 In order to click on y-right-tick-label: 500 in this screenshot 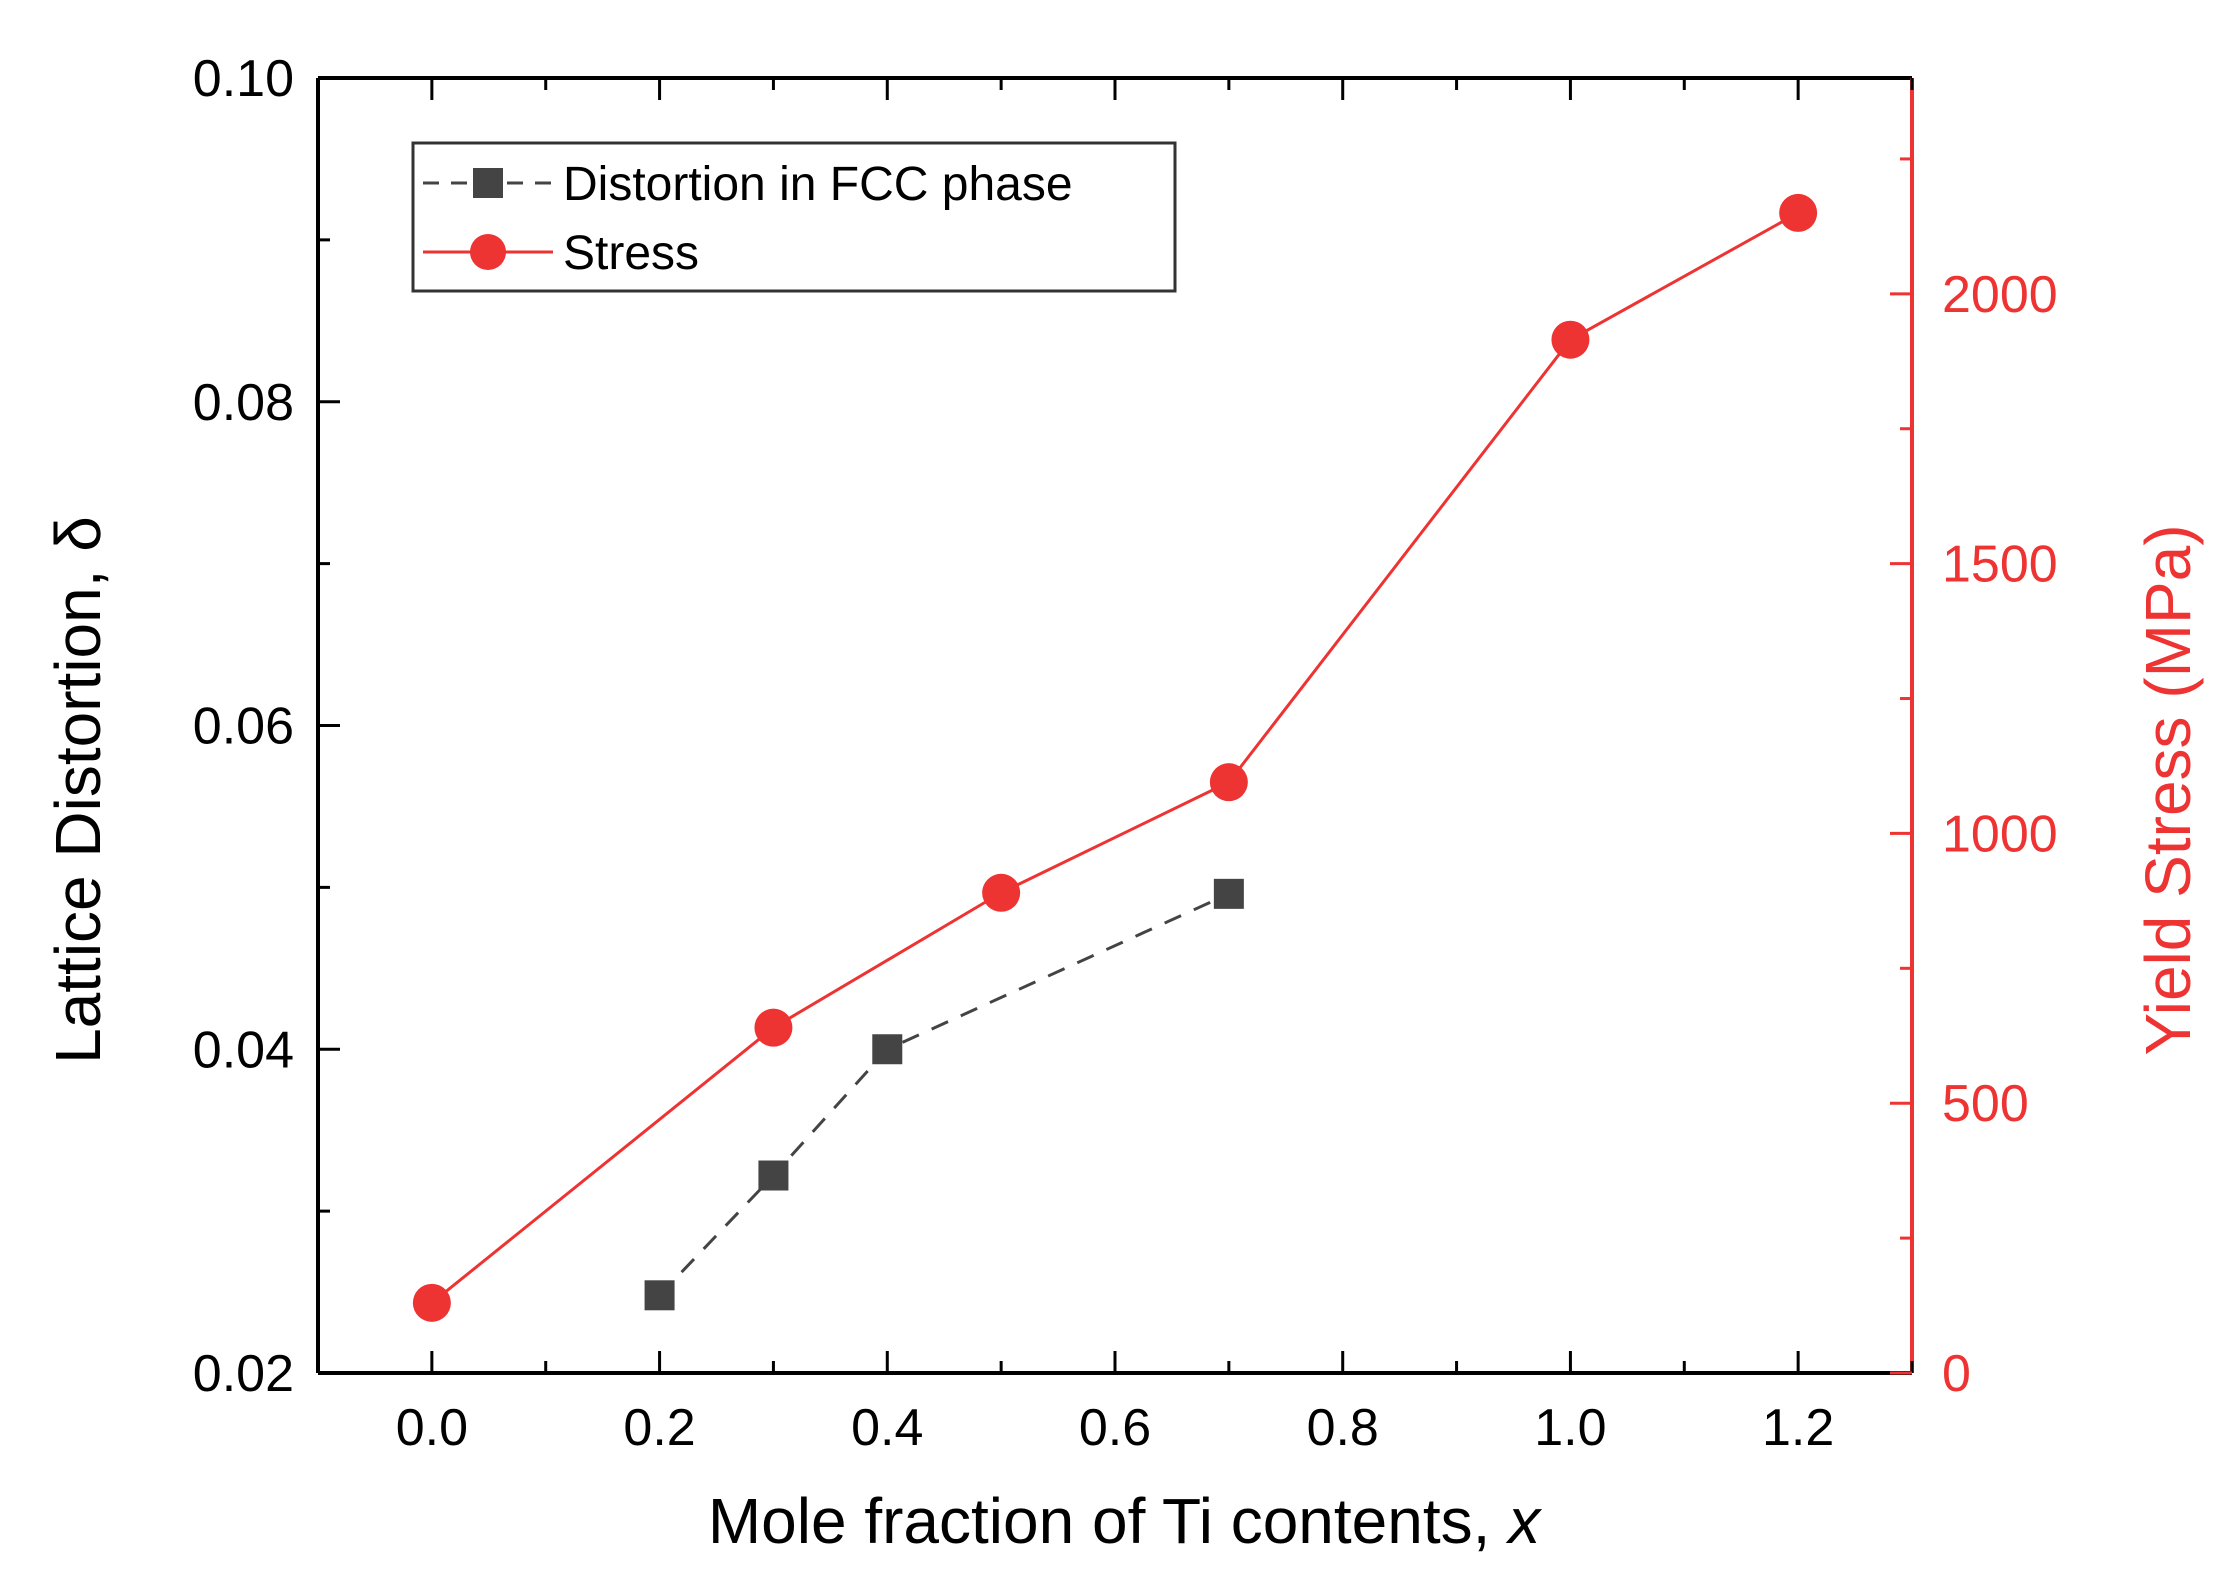, I will do `click(1985, 1104)`.